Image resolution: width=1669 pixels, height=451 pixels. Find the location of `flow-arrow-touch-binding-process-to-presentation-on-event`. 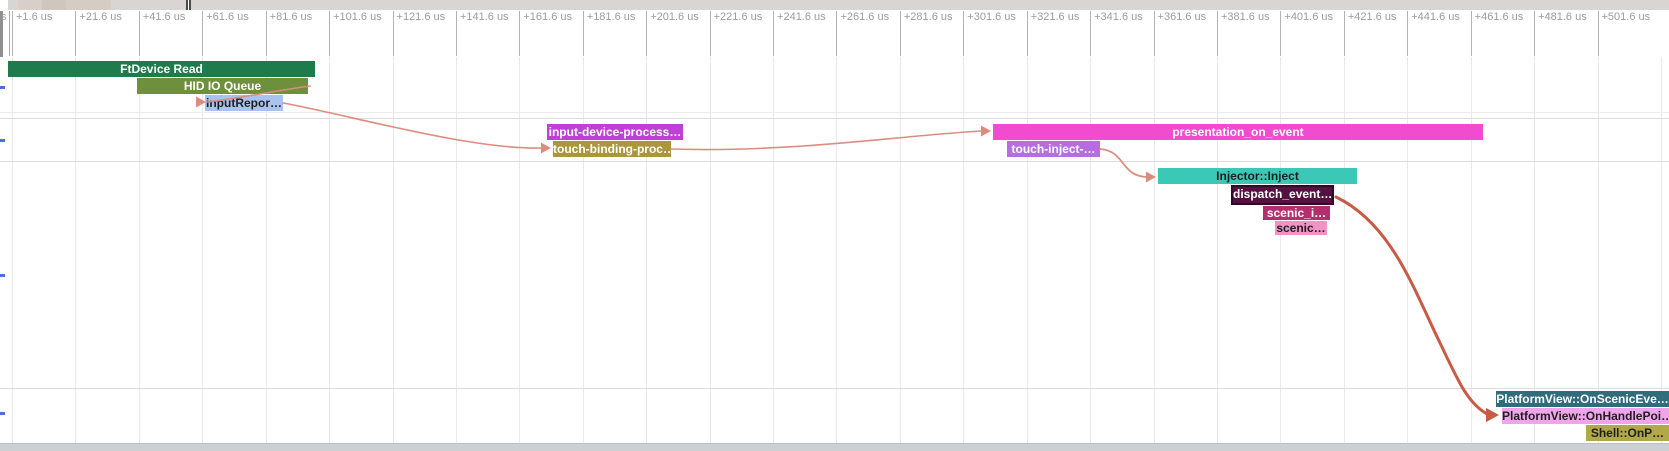

flow-arrow-touch-binding-process-to-presentation-on-event is located at coordinates (826, 140).